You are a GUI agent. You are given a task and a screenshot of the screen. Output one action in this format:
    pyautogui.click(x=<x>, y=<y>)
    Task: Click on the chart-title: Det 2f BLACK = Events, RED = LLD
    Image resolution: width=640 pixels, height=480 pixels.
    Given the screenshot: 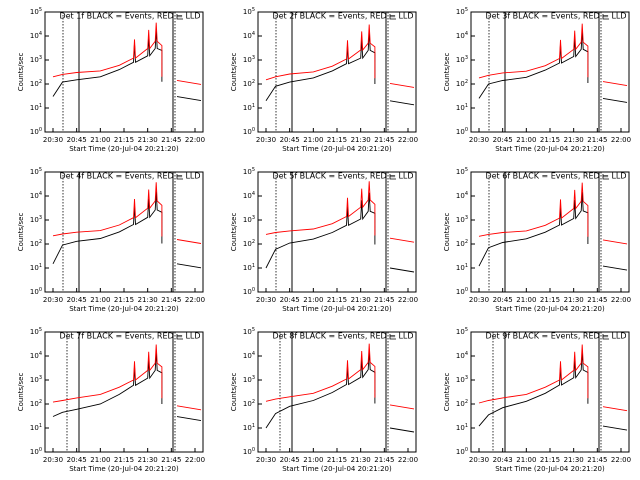 What is the action you would take?
    pyautogui.click(x=342, y=16)
    